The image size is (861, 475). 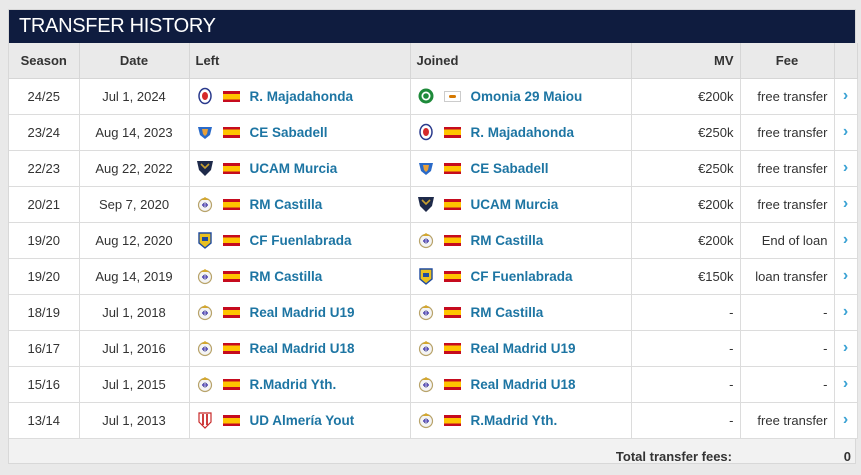 I want to click on joined-club-cell: CF Fuenlabrada, so click(x=521, y=276).